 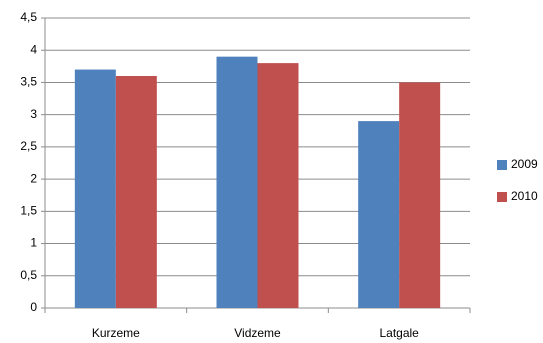 I want to click on y-tick-label: 3, so click(x=33, y=114).